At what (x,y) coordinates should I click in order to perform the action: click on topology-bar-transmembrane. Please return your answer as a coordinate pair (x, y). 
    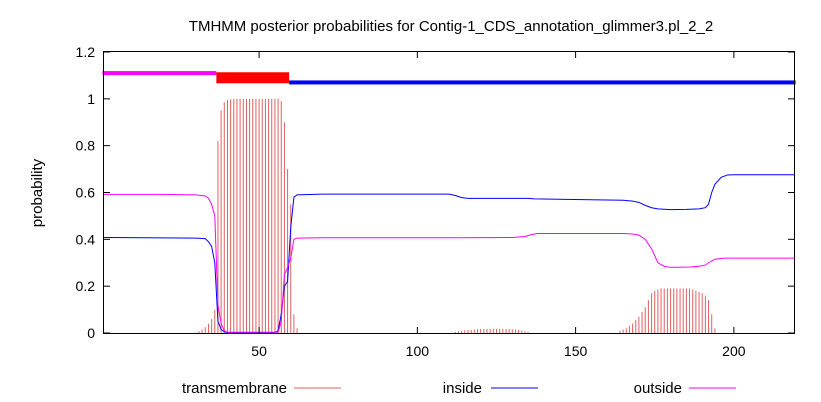
    Looking at the image, I should click on (253, 78).